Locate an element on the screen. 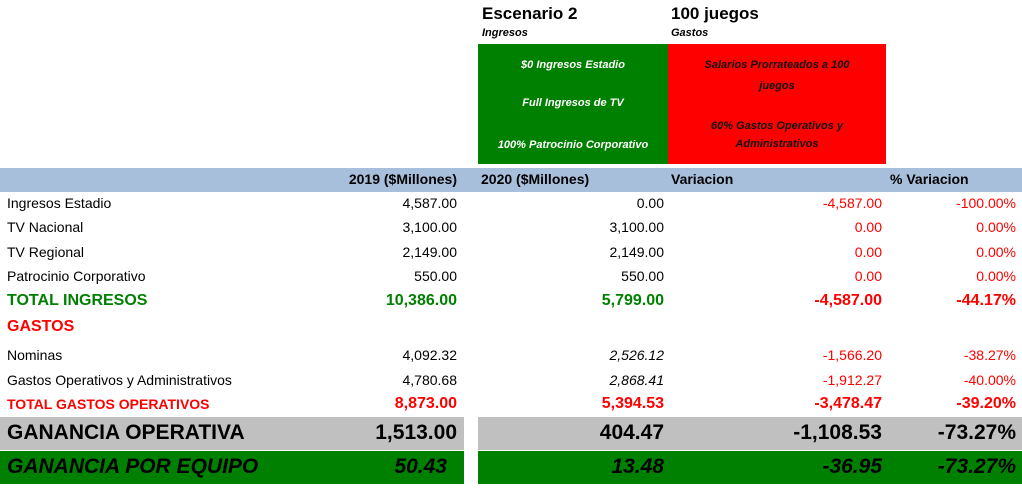 The height and width of the screenshot is (489, 1022). ganancia-equipo-pct: -73.27% is located at coordinates (976, 466).